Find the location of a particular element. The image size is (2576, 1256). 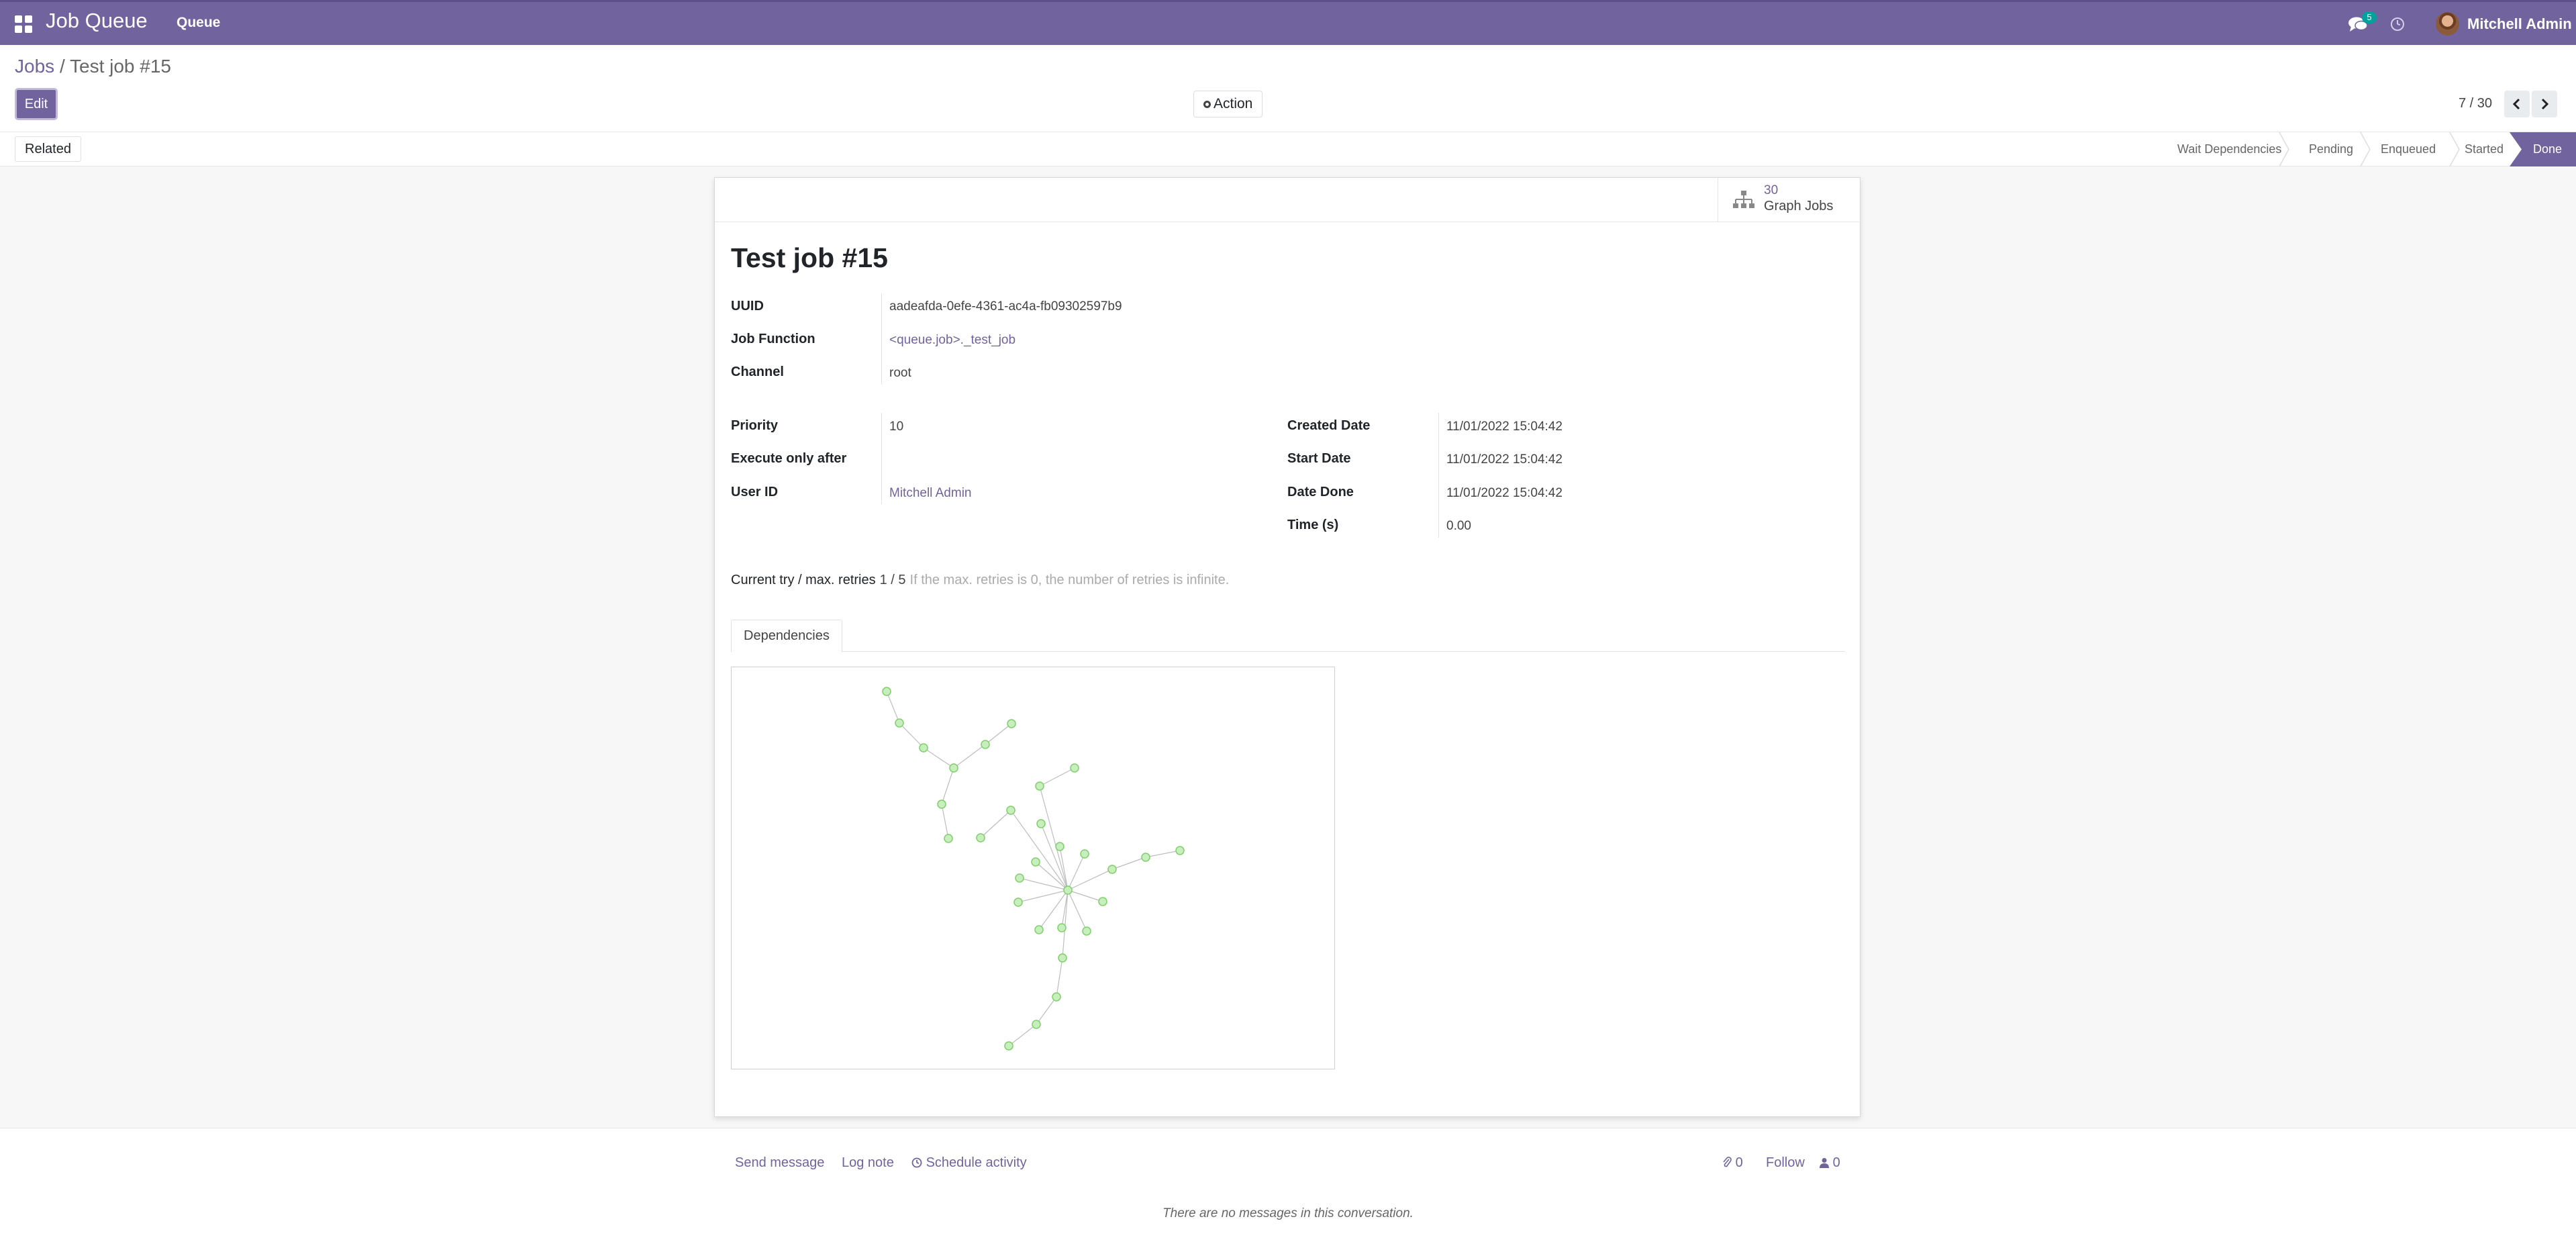

dependency-graph-canvas is located at coordinates (1033, 868).